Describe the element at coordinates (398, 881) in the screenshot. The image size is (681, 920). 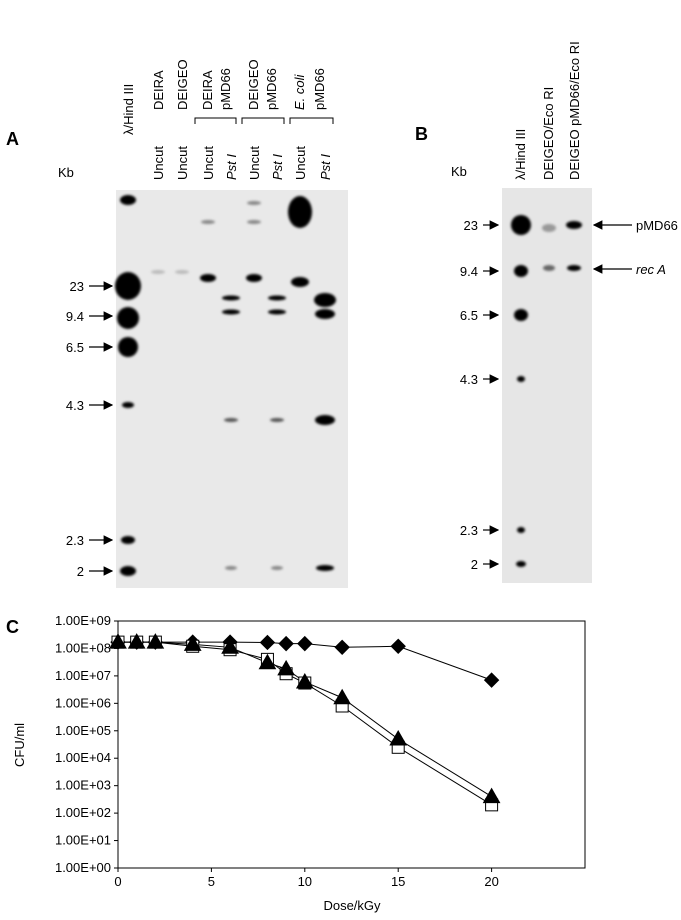
I see `x-tick-label: 15` at that location.